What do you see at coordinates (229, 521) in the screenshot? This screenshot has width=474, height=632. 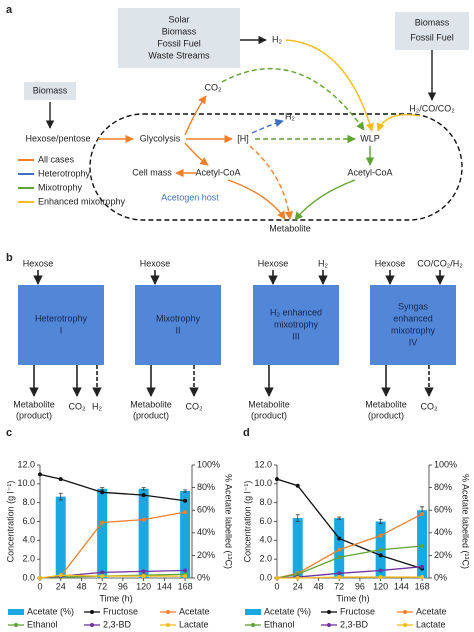 I see `y2-axis-title: % Acetate labelled (¹³C)` at bounding box center [229, 521].